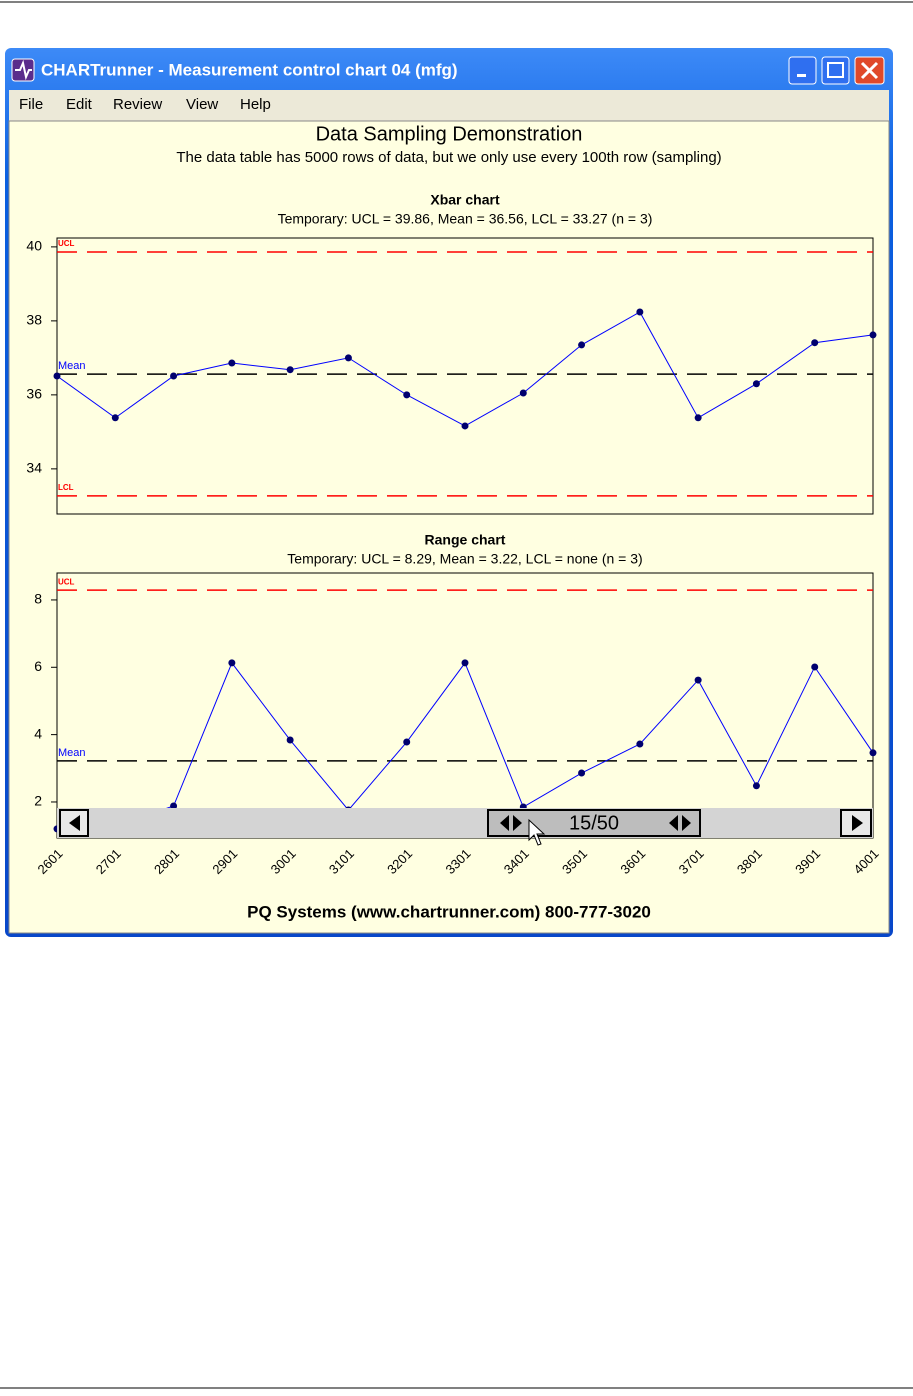 The height and width of the screenshot is (1396, 913). What do you see at coordinates (202, 104) in the screenshot?
I see `menu-item: View` at bounding box center [202, 104].